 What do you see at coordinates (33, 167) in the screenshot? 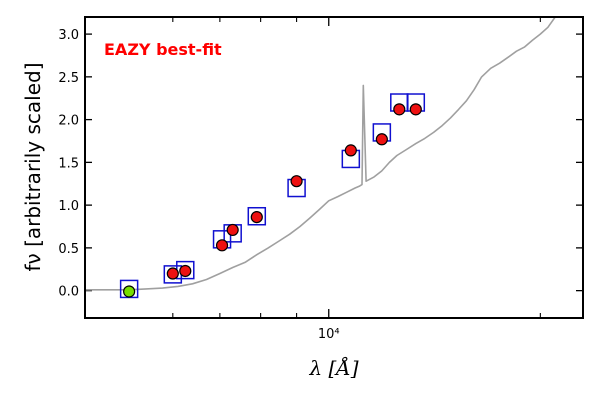
I see `y-axis-title: fν [arbitrarily scaled]` at bounding box center [33, 167].